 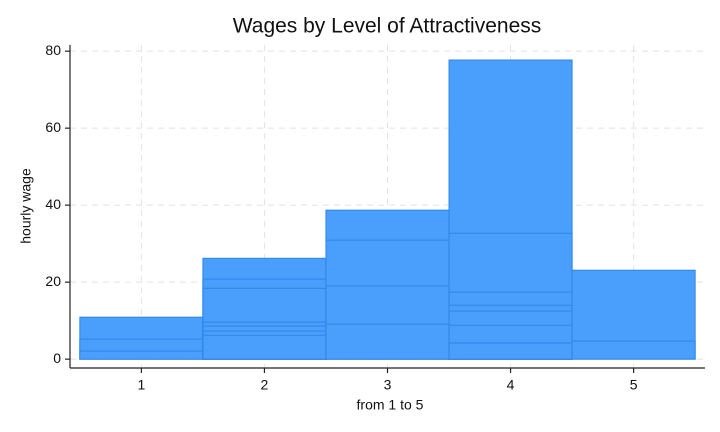 What do you see at coordinates (141, 385) in the screenshot?
I see `x-tick-label: 1` at bounding box center [141, 385].